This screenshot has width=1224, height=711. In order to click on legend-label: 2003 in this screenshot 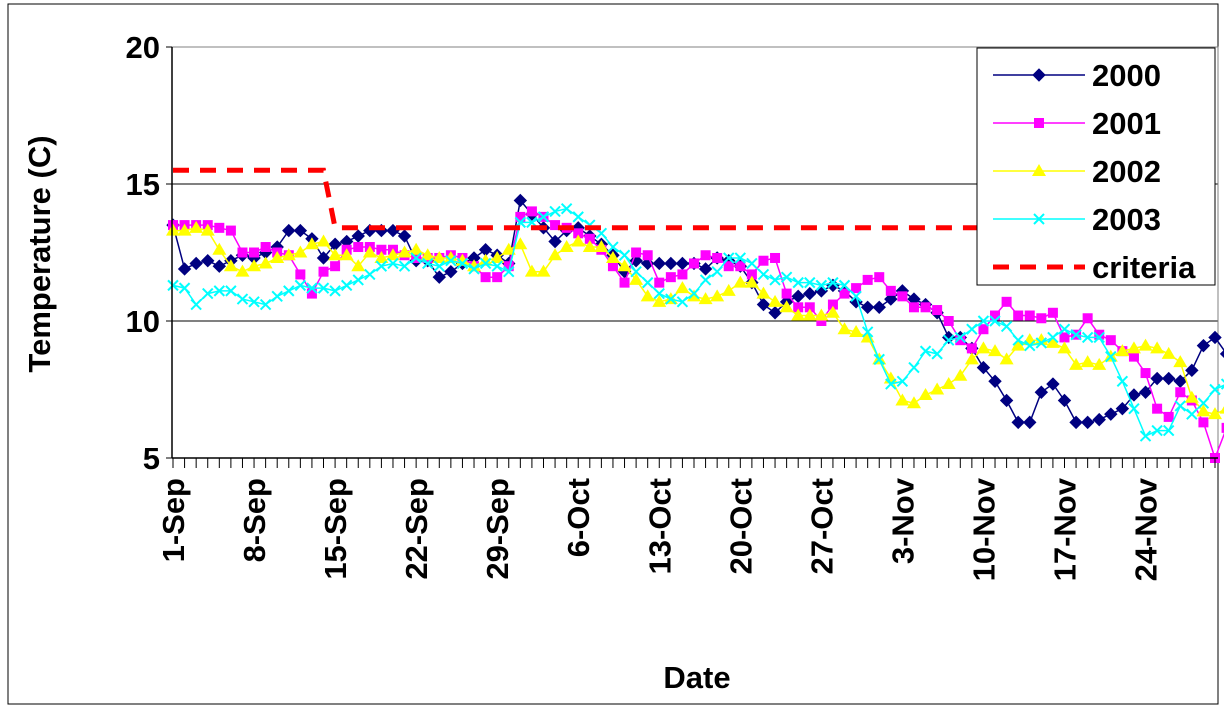, I will do `click(1126, 219)`.